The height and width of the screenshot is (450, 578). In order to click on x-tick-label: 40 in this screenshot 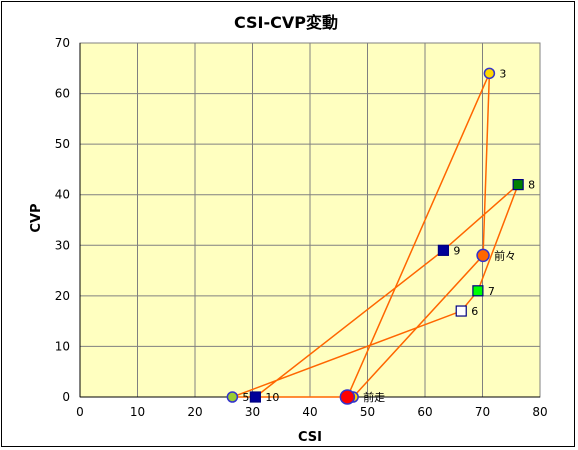, I will do `click(309, 412)`.